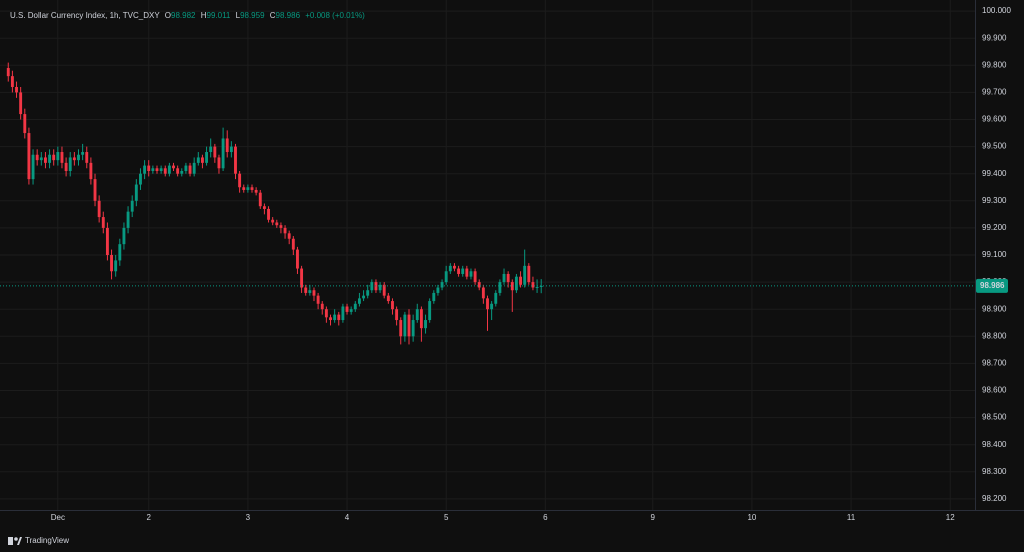 Image resolution: width=1024 pixels, height=552 pixels. Describe the element at coordinates (10, 541) in the screenshot. I see `logo-bar` at that location.